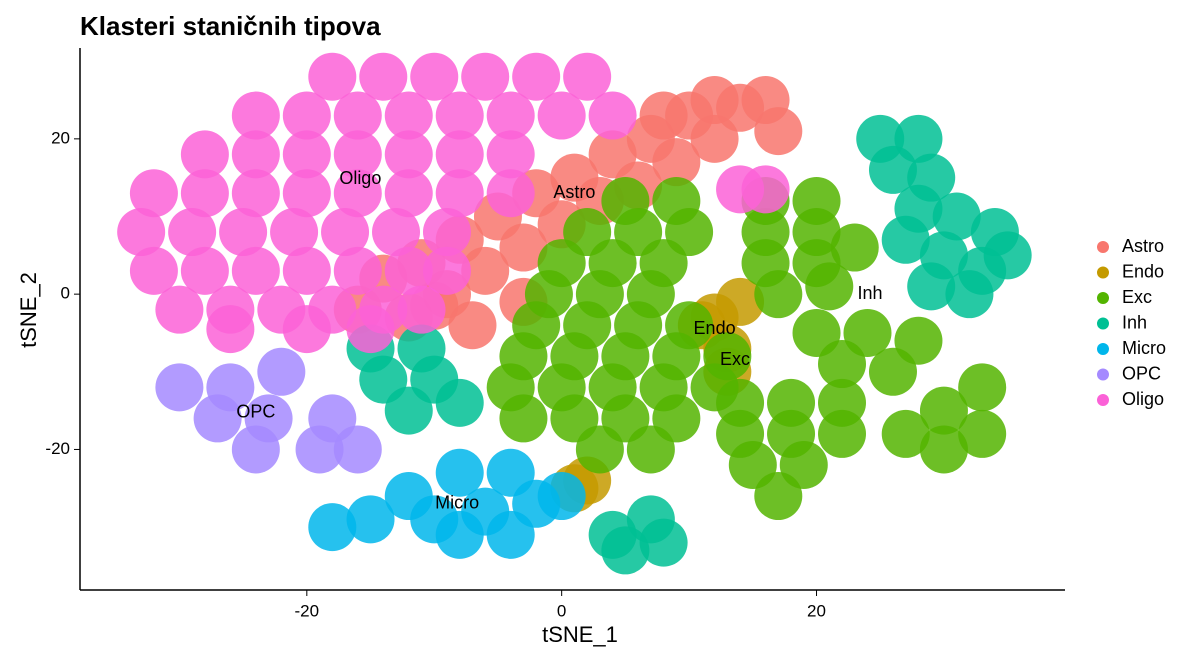 The height and width of the screenshot is (655, 1190). I want to click on y-axis-title: tSNE_2, so click(28, 310).